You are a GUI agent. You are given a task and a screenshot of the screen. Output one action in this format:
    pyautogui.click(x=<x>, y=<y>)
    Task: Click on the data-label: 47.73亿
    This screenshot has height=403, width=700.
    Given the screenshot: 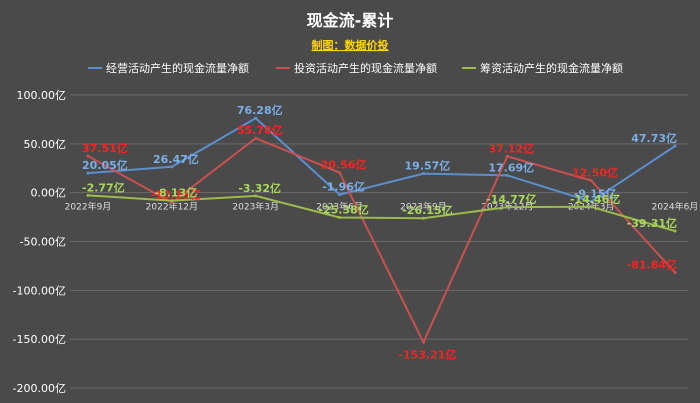 What is the action you would take?
    pyautogui.click(x=654, y=138)
    